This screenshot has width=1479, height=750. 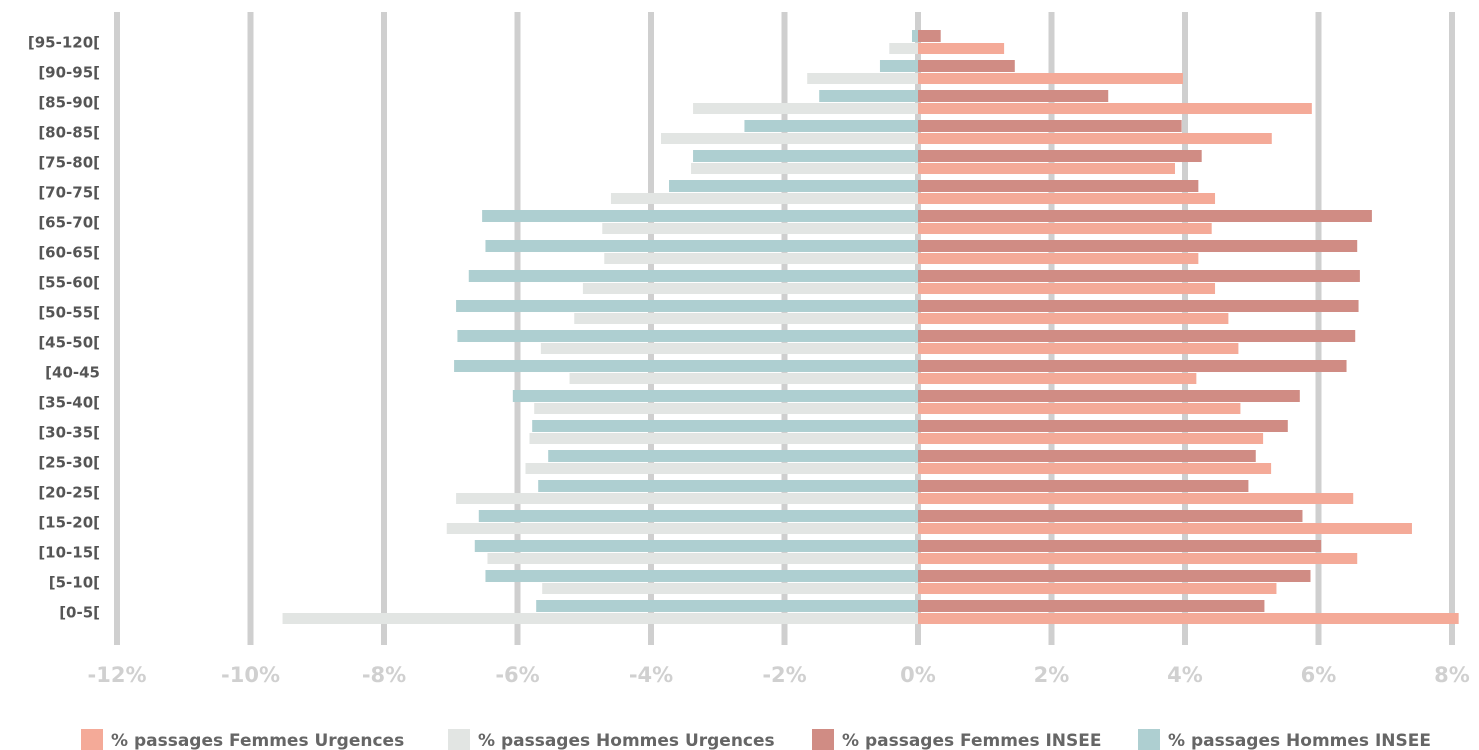 What do you see at coordinates (1319, 675) in the screenshot?
I see `x-tick-label: 6%` at bounding box center [1319, 675].